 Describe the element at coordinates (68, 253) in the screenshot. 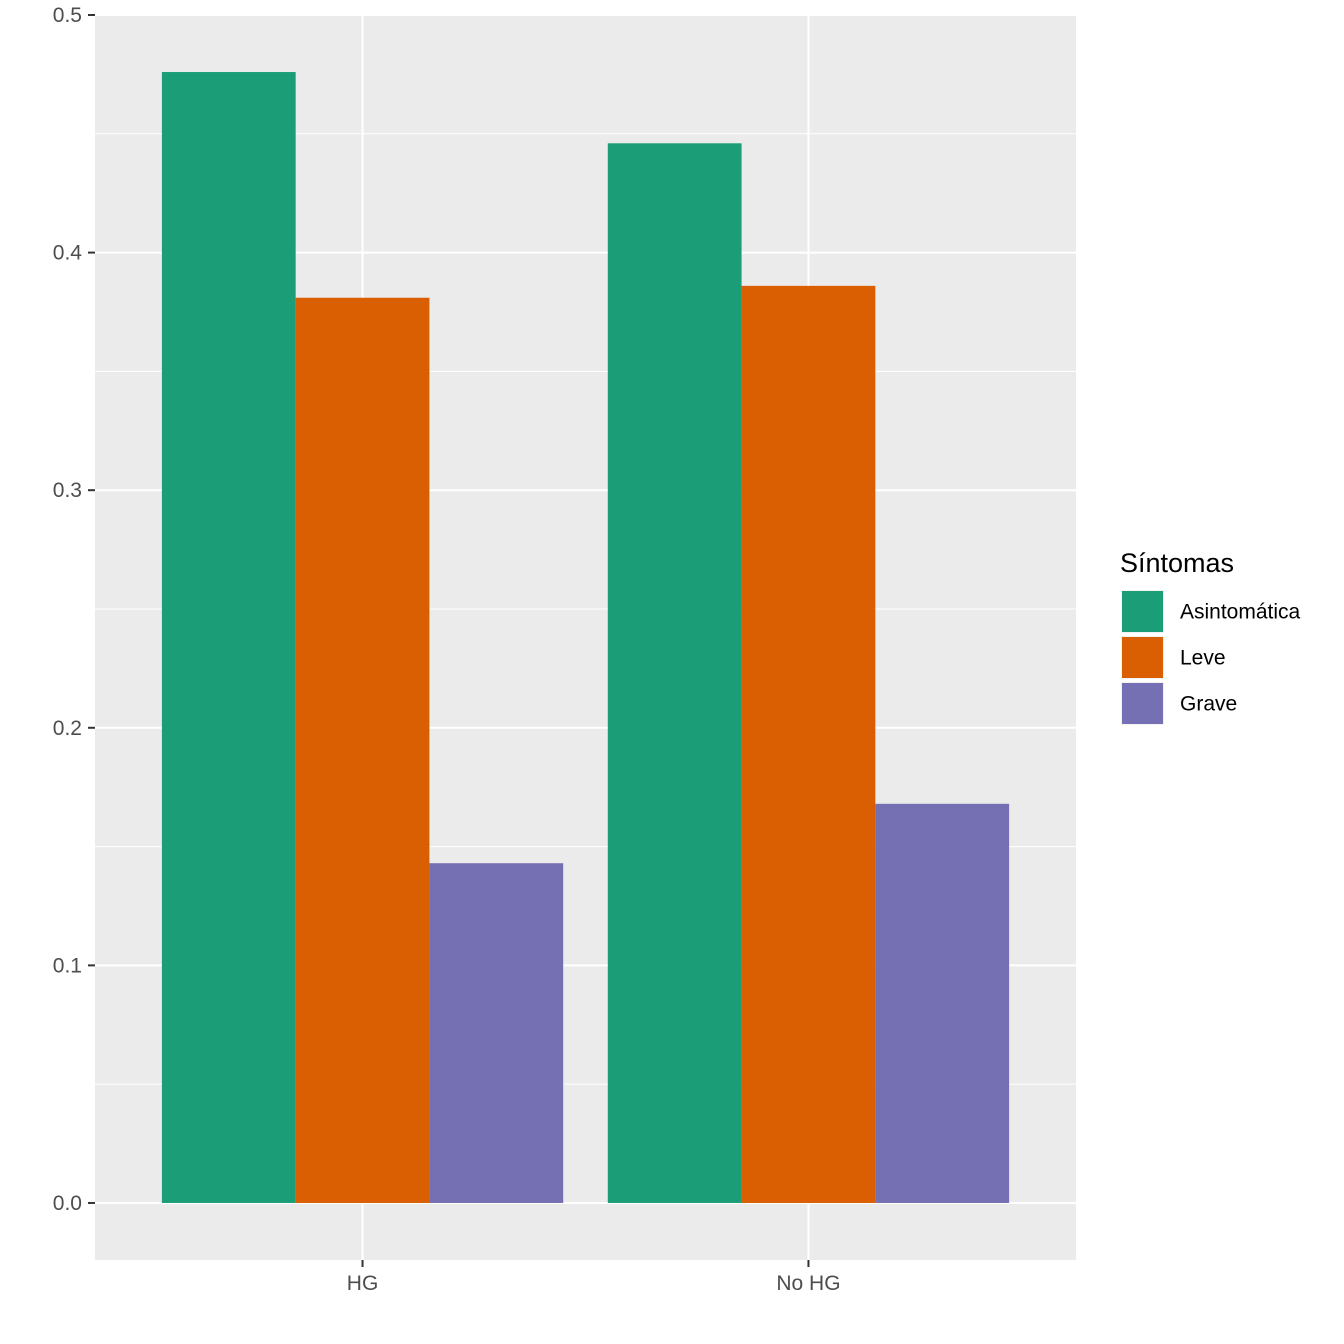

I see `y-tick-label: 0.4` at that location.